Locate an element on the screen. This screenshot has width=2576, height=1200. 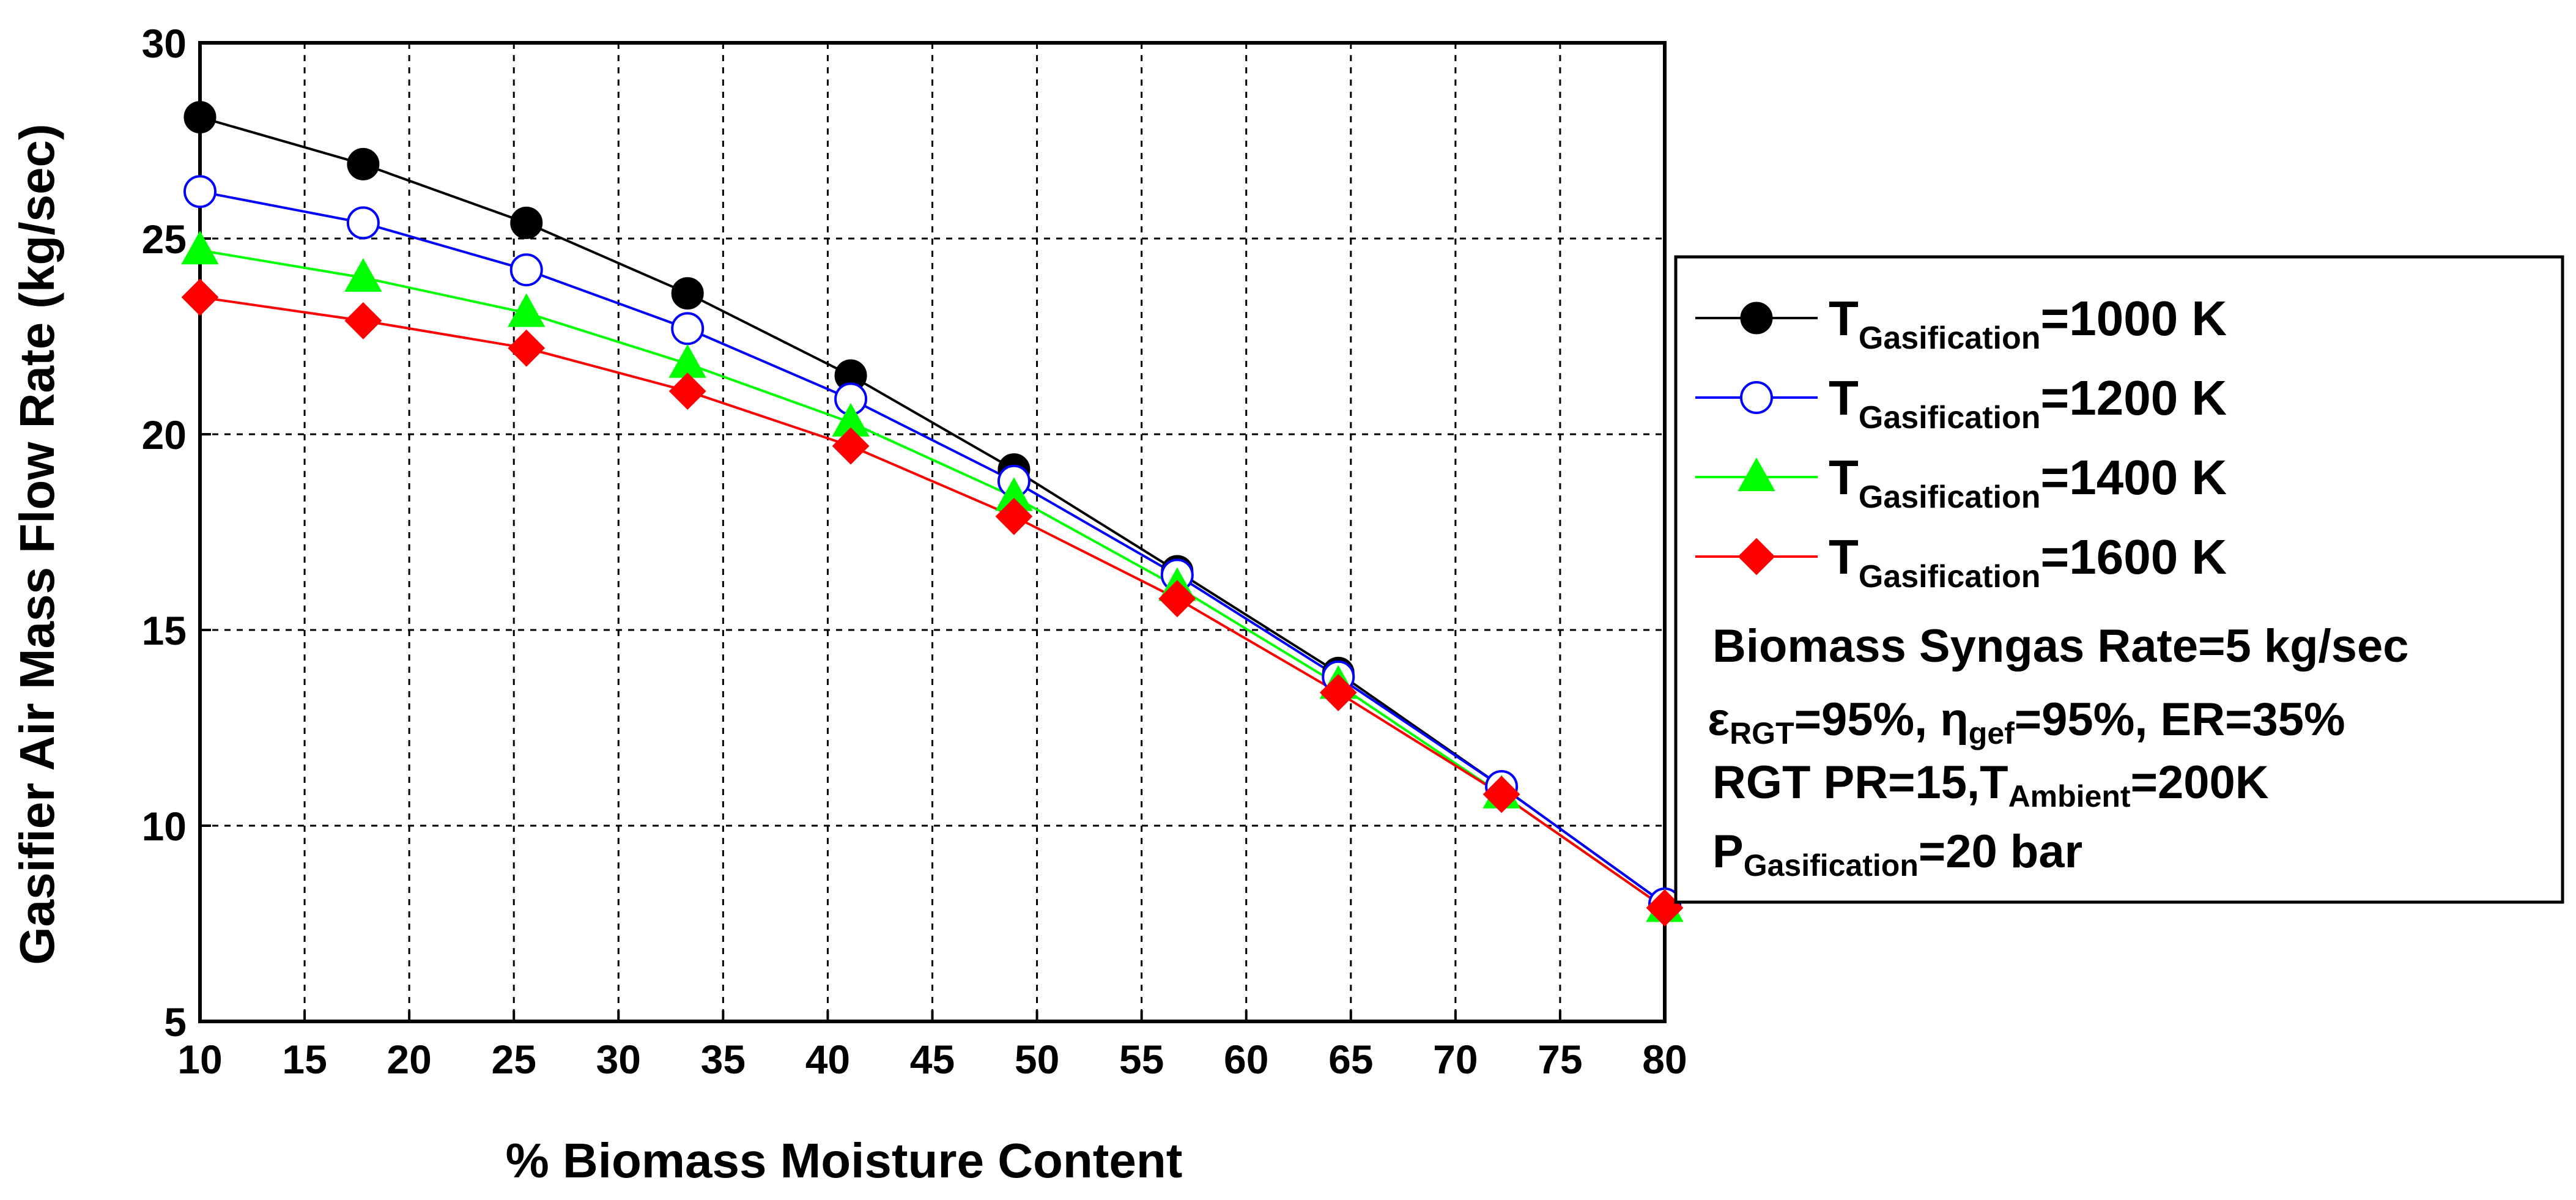
x-axis-title: % Biomass Moisture Content is located at coordinates (844, 1160).